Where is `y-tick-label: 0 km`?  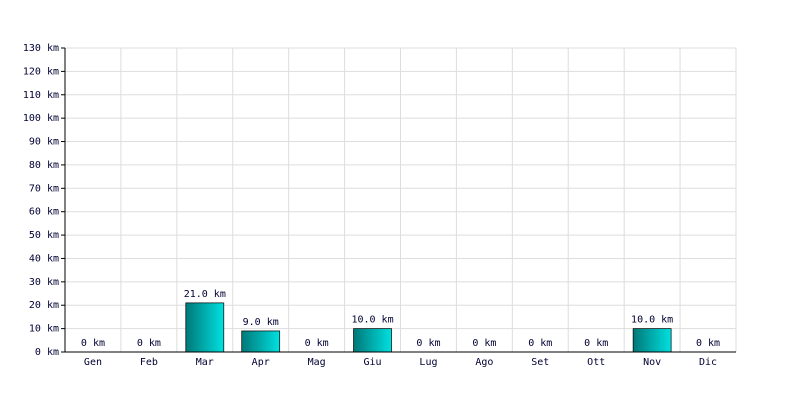
y-tick-label: 0 km is located at coordinates (47, 352).